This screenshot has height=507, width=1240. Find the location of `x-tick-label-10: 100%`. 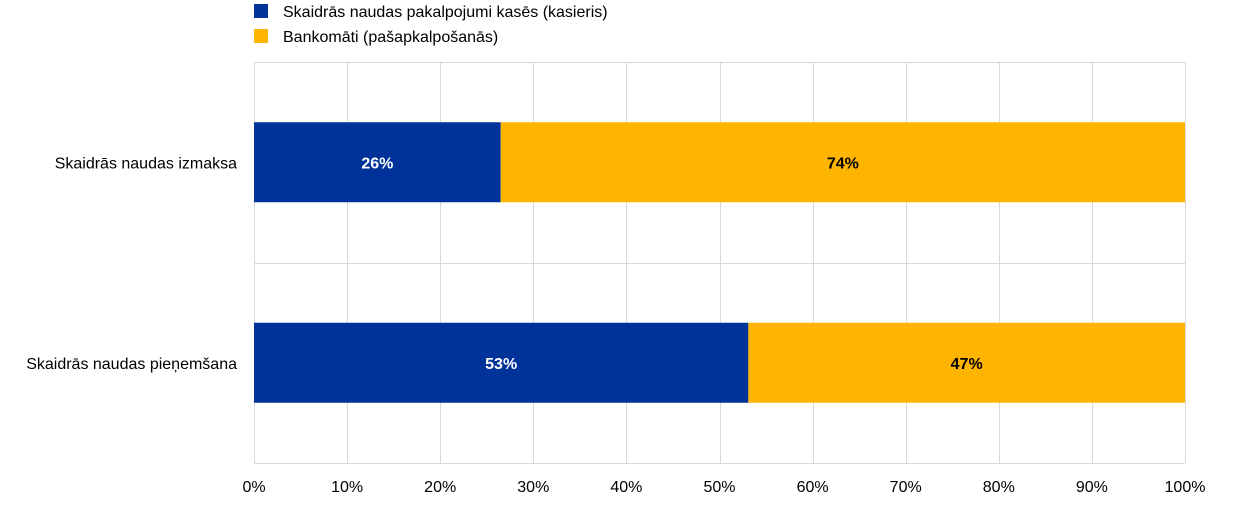

x-tick-label-10: 100% is located at coordinates (1185, 487).